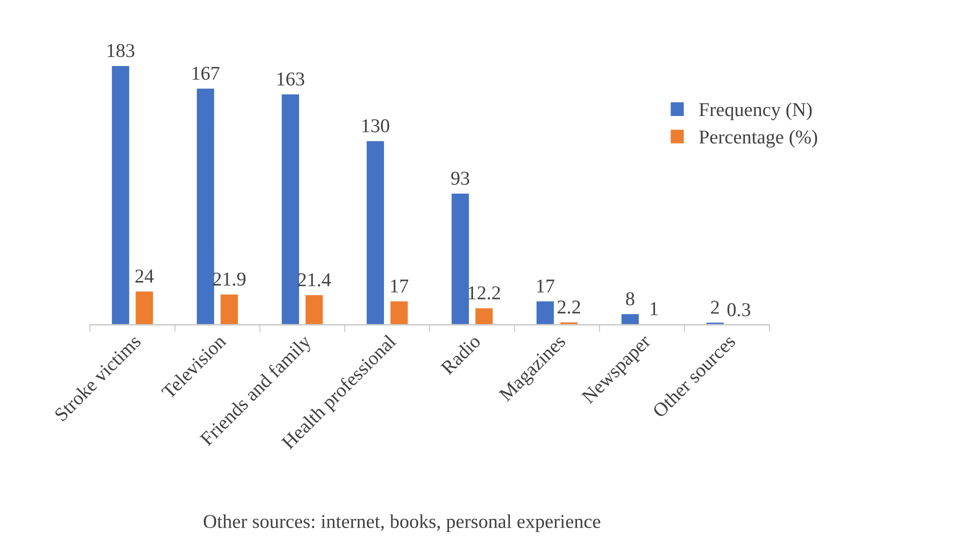  What do you see at coordinates (758, 139) in the screenshot?
I see `legend-label: Percentage (%)` at bounding box center [758, 139].